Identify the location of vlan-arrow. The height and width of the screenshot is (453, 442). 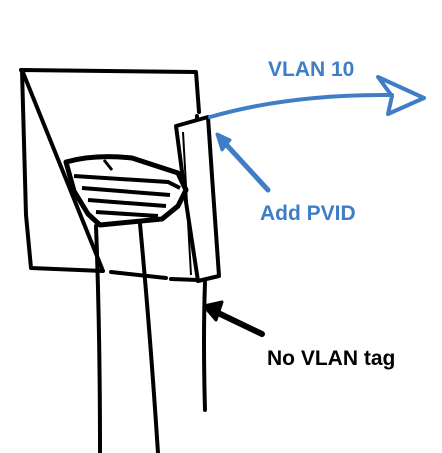
(317, 97).